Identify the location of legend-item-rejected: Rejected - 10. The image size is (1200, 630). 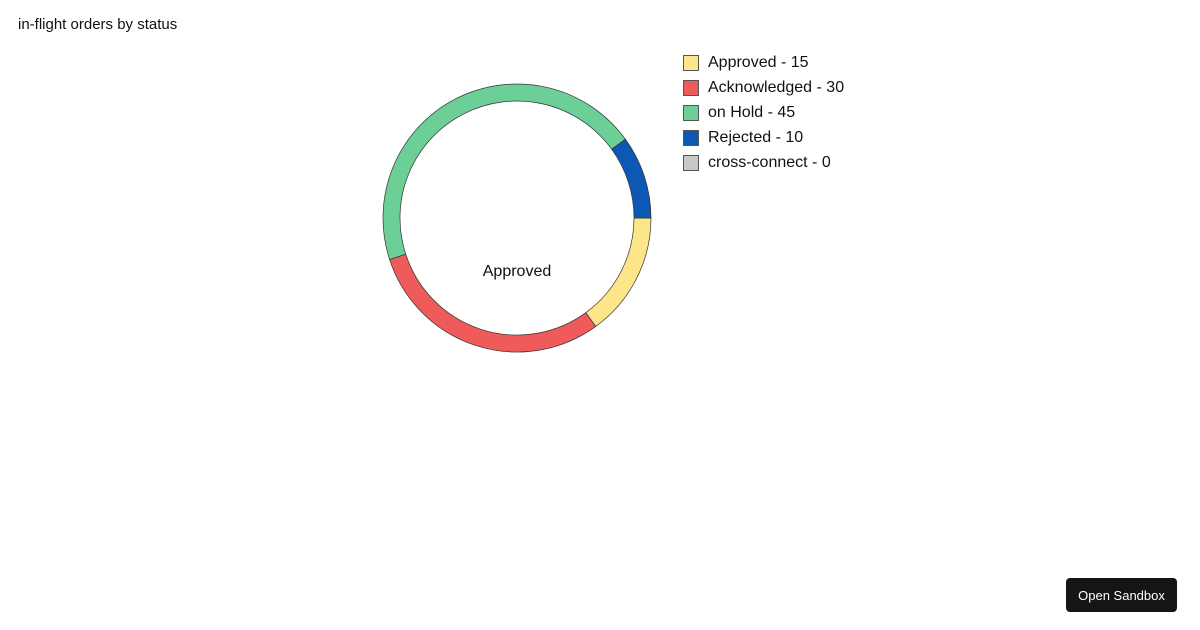
(763, 137).